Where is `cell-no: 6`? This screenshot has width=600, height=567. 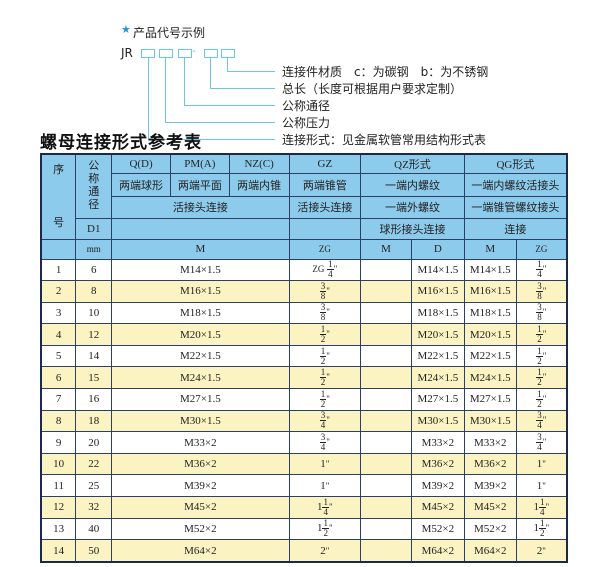 cell-no: 6 is located at coordinates (58, 378).